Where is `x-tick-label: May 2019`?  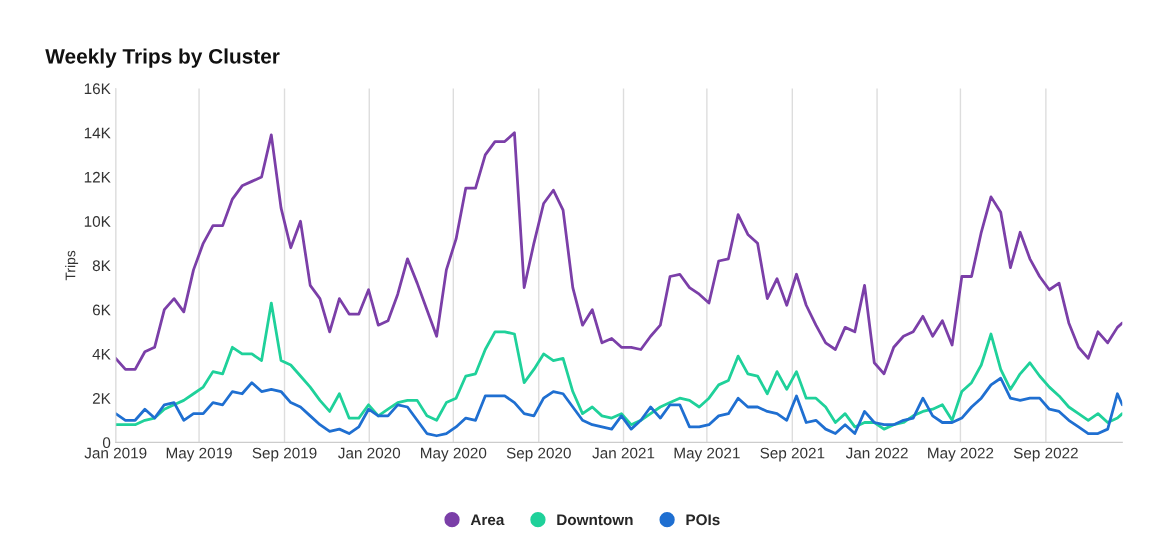
x-tick-label: May 2019 is located at coordinates (199, 454).